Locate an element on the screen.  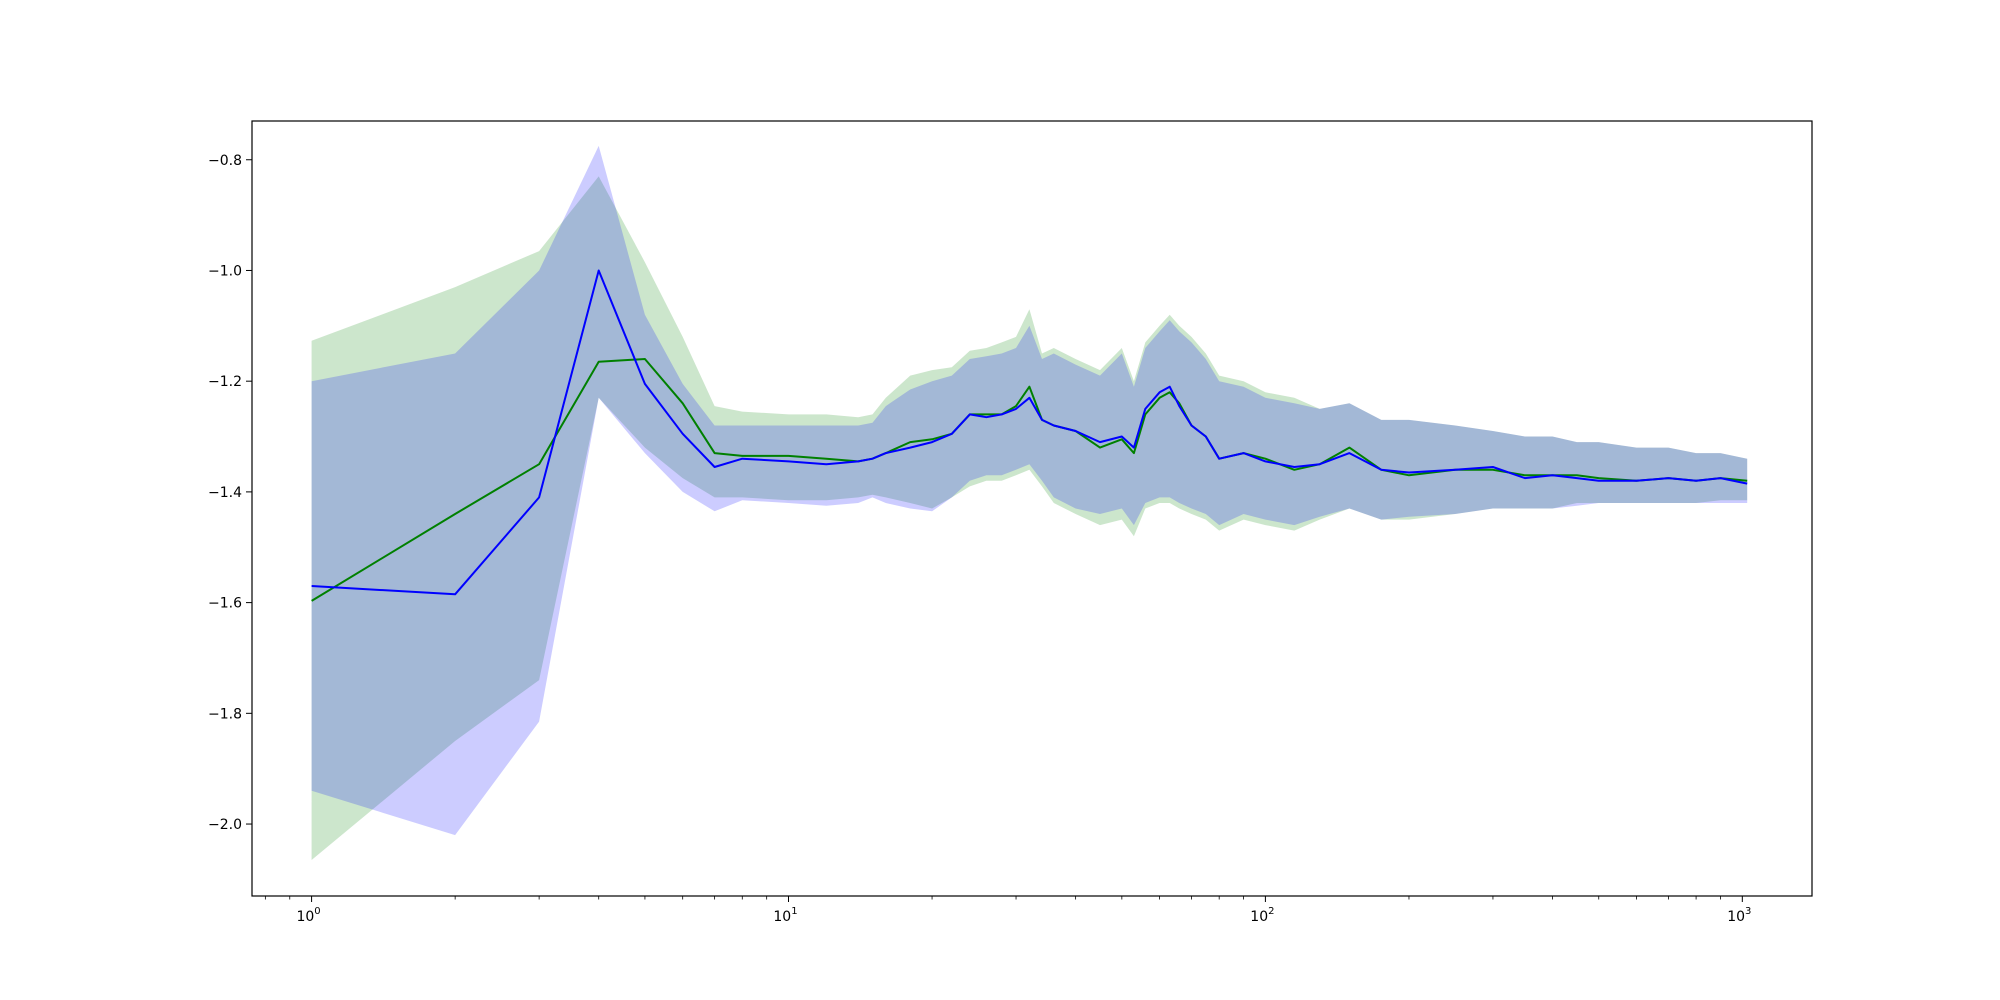
y-tick-label-0: −0.8 is located at coordinates (225, 161).